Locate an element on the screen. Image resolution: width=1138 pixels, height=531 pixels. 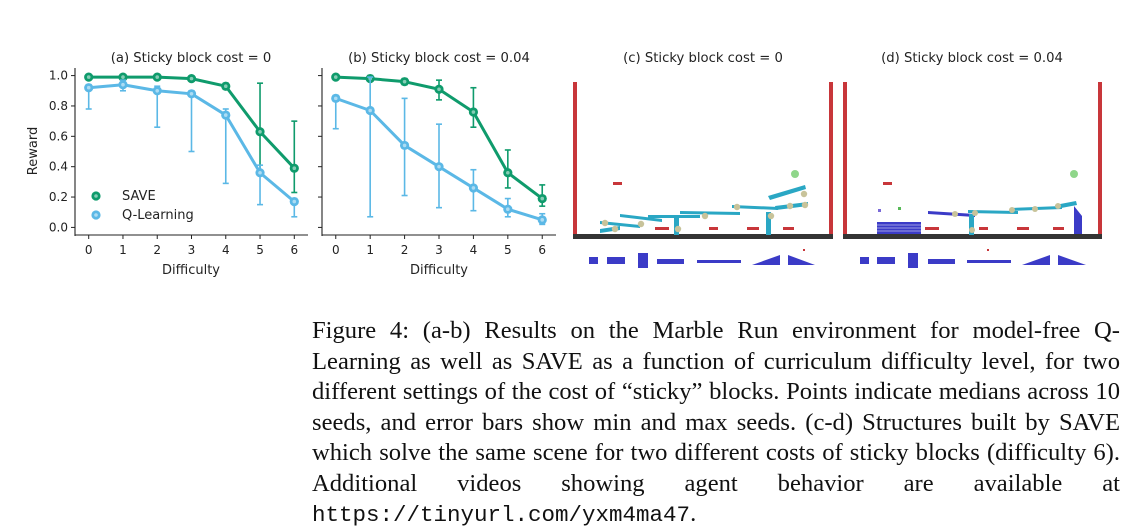
ramp-structure is located at coordinates (704, 210).